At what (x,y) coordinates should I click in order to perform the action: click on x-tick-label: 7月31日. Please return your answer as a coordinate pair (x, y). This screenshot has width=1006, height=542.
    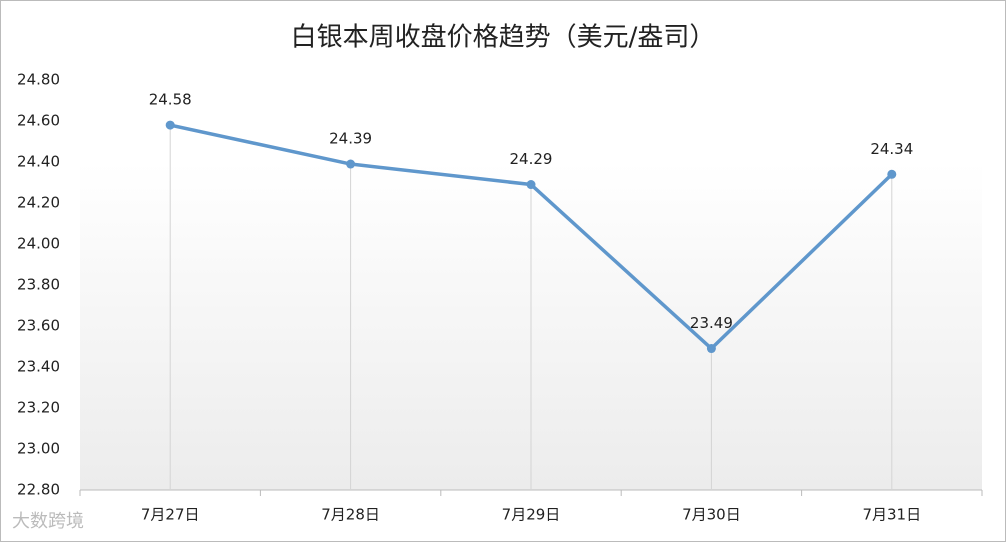
    Looking at the image, I should click on (891, 515).